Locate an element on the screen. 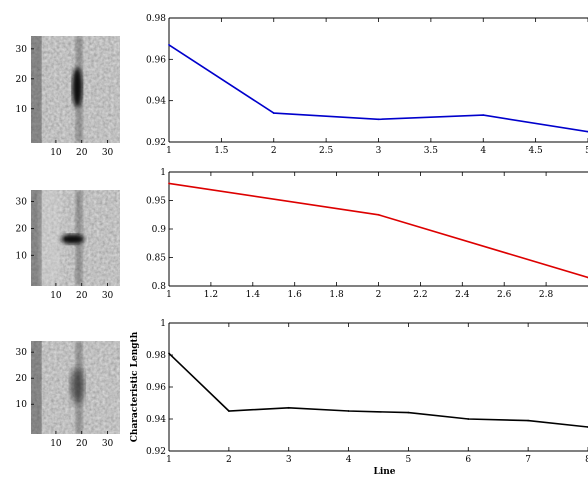 This screenshot has height=477, width=588. x-tick-label: 1.2 is located at coordinates (211, 295).